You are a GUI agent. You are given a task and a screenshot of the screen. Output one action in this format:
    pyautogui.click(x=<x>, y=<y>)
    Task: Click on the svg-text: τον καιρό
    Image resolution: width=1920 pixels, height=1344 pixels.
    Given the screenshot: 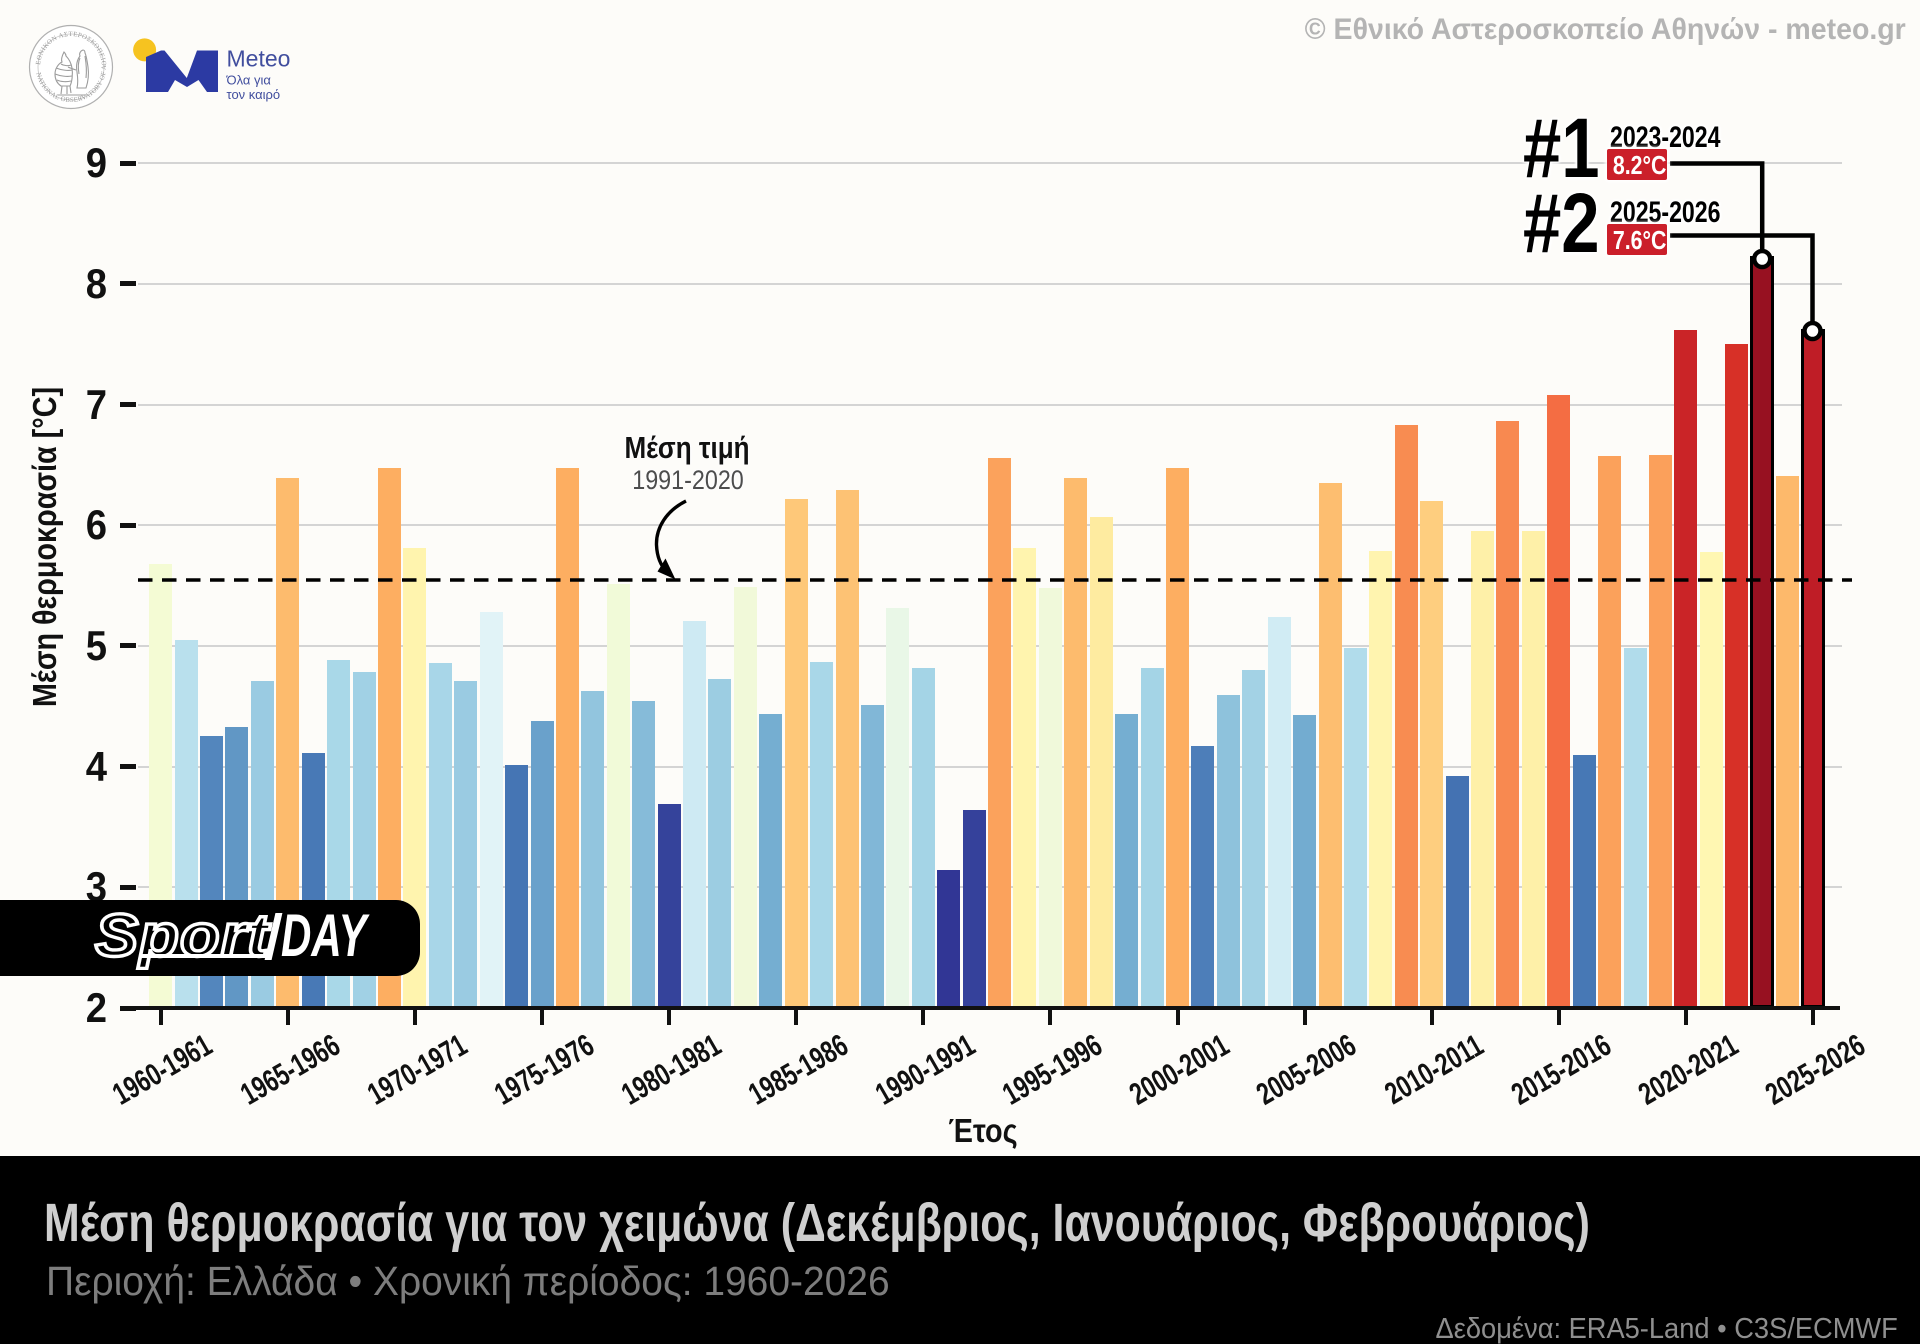 What is the action you would take?
    pyautogui.click(x=254, y=94)
    